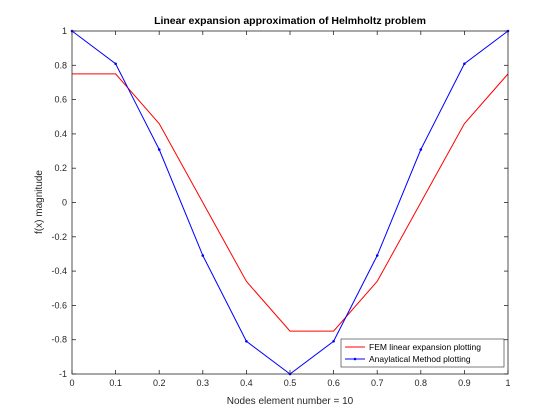 The image size is (560, 420). I want to click on x-tick-label: 1, so click(507, 383).